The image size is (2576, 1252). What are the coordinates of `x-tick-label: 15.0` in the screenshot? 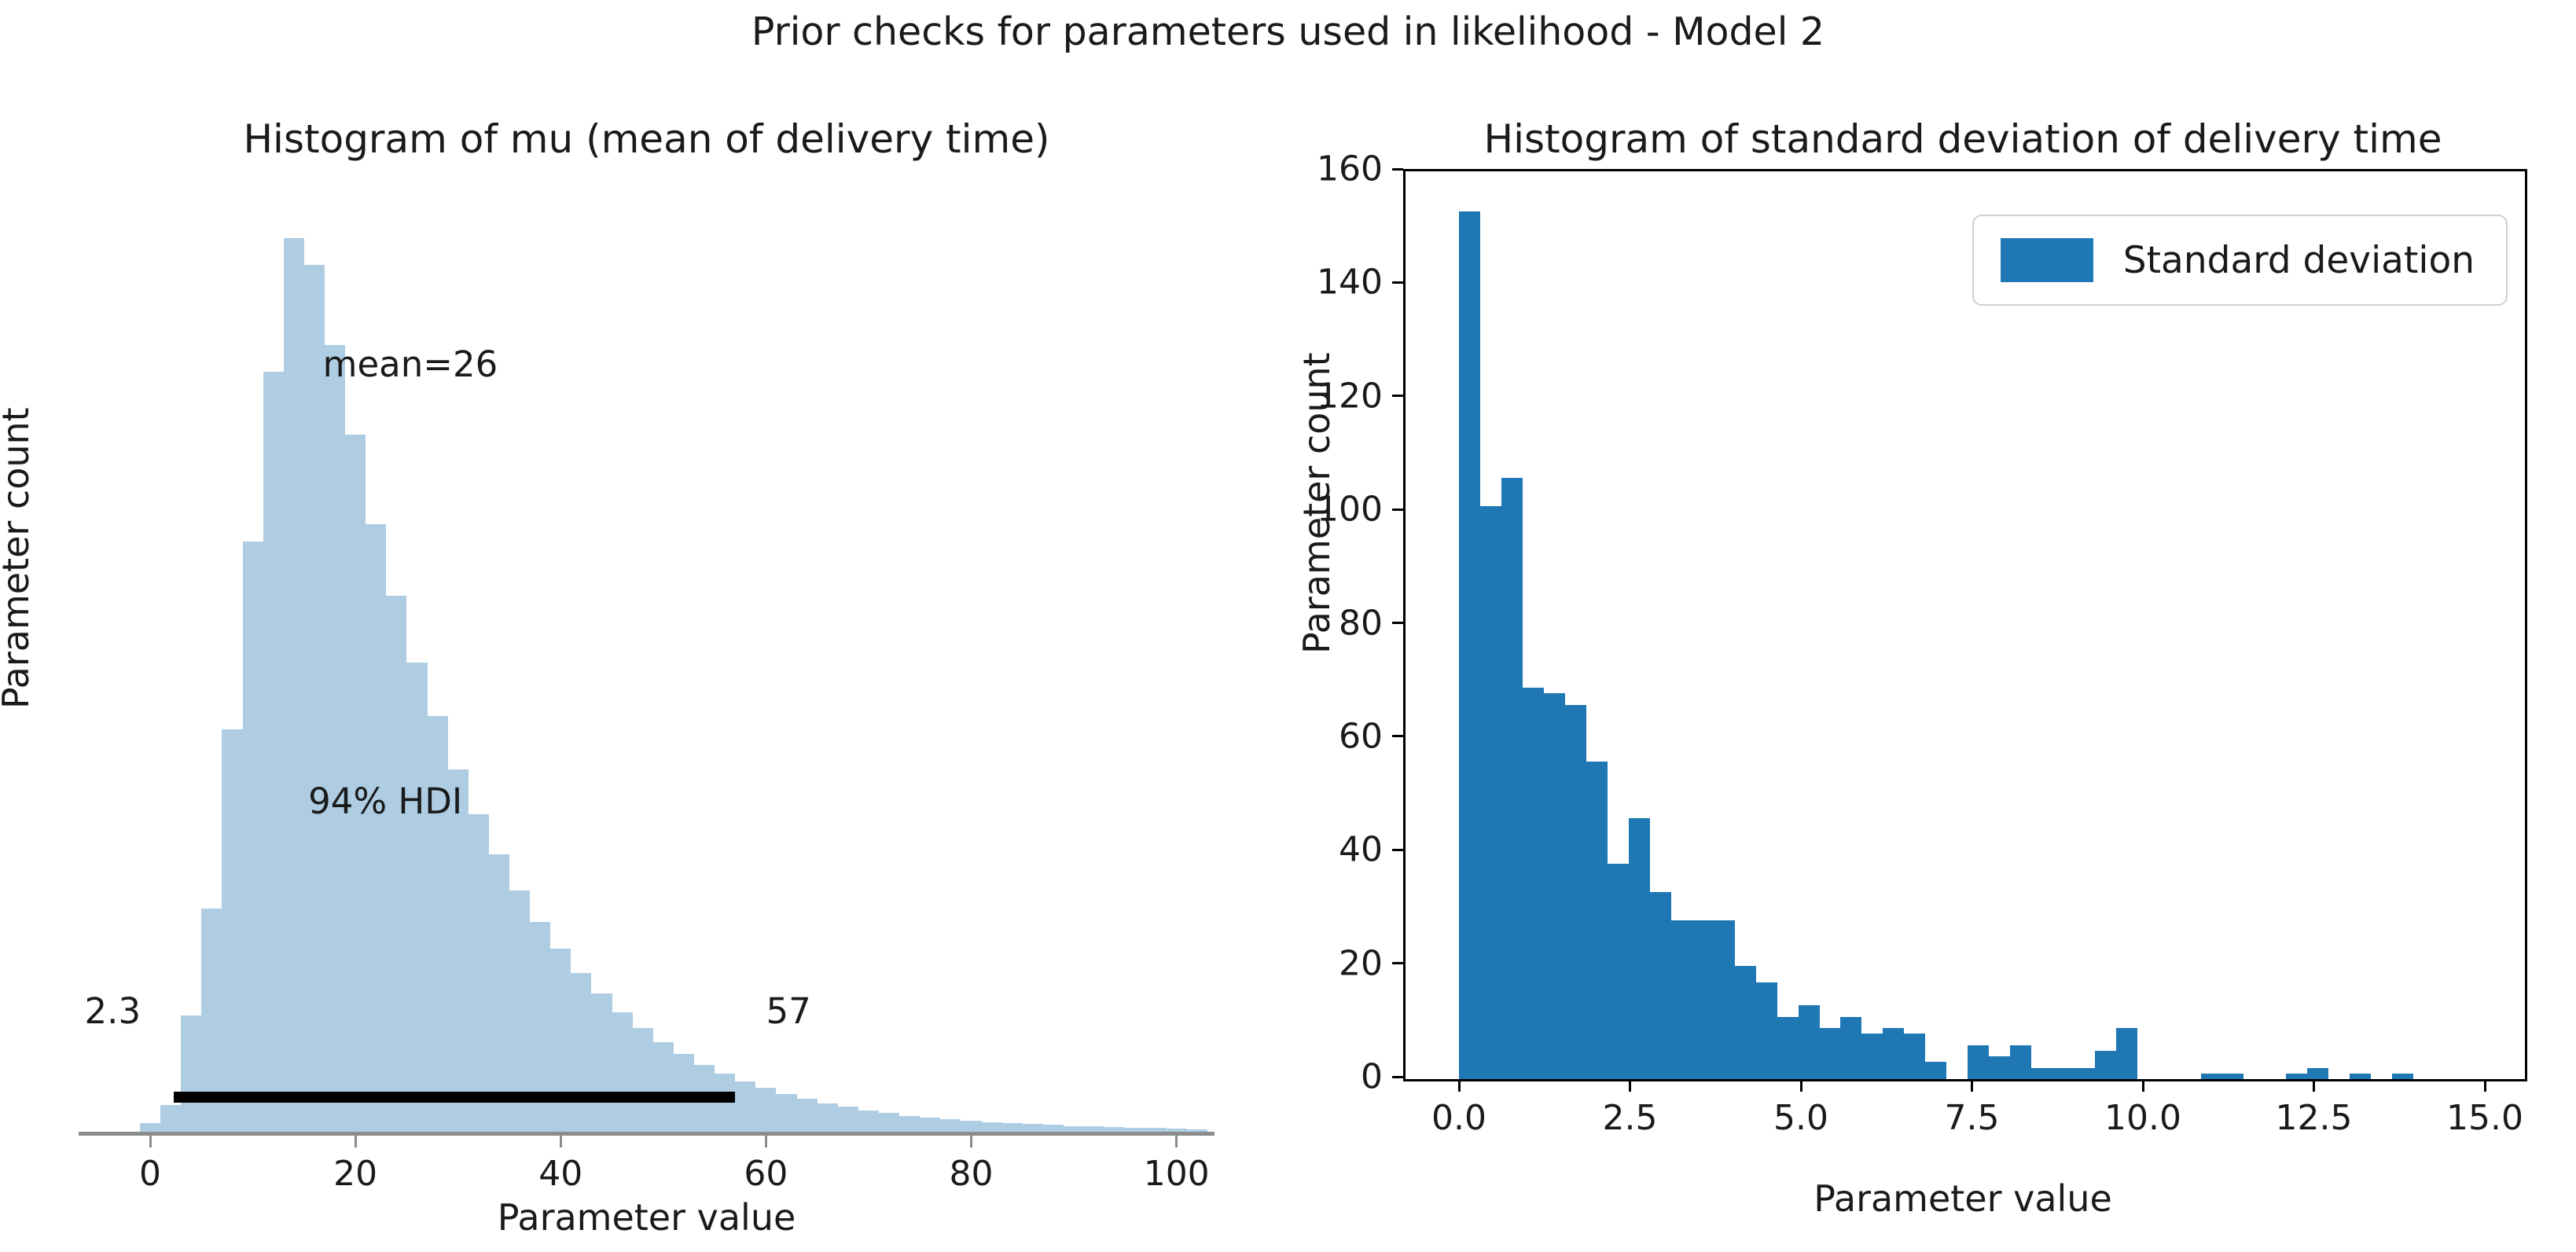 It's located at (2484, 1118).